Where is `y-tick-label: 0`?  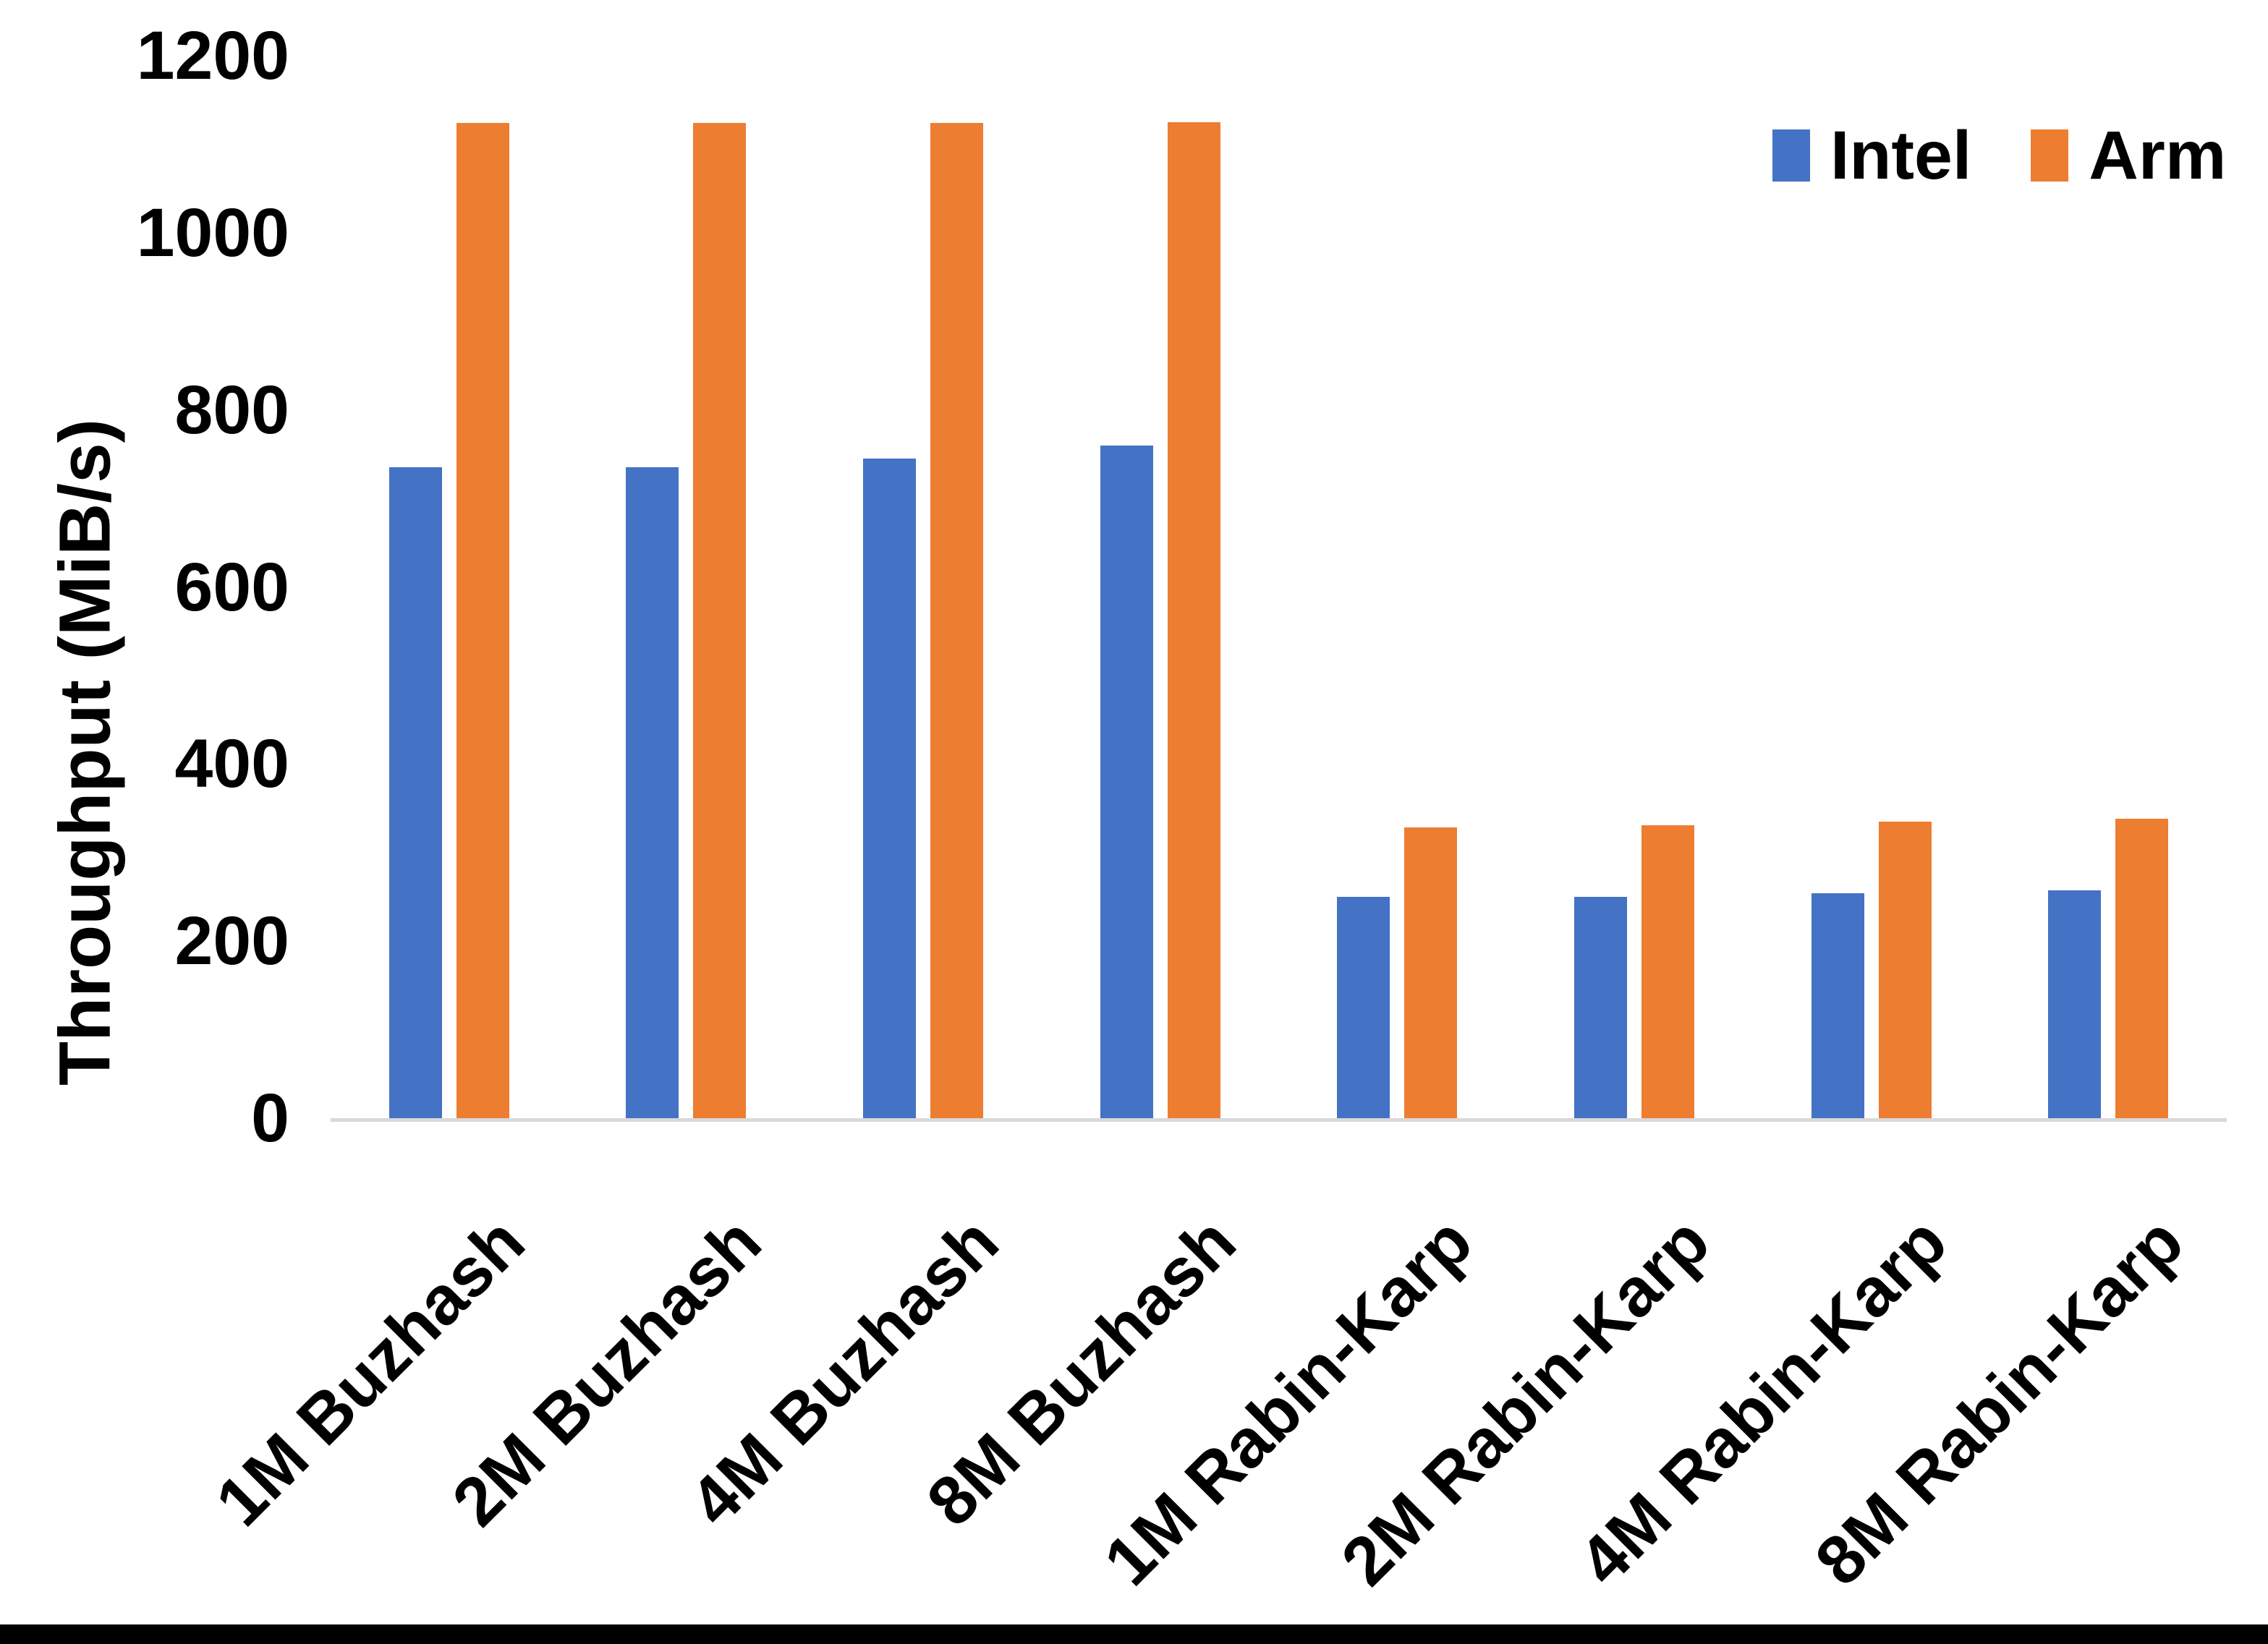 y-tick-label: 0 is located at coordinates (270, 1118).